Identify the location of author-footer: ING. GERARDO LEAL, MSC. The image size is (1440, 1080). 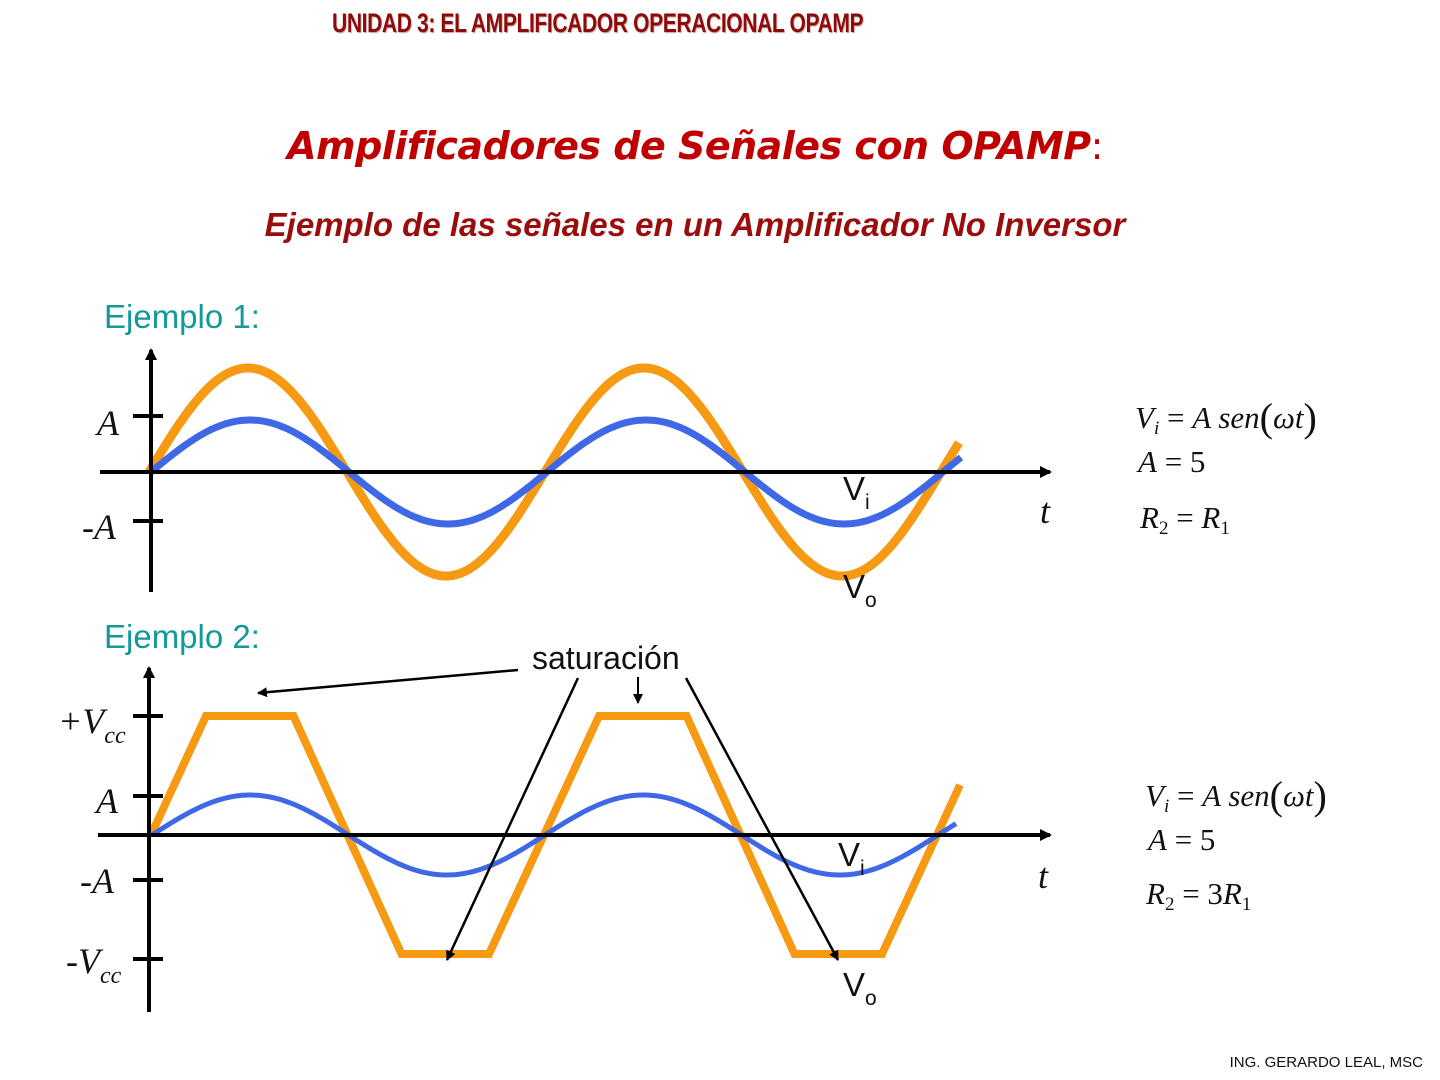
(1326, 1062).